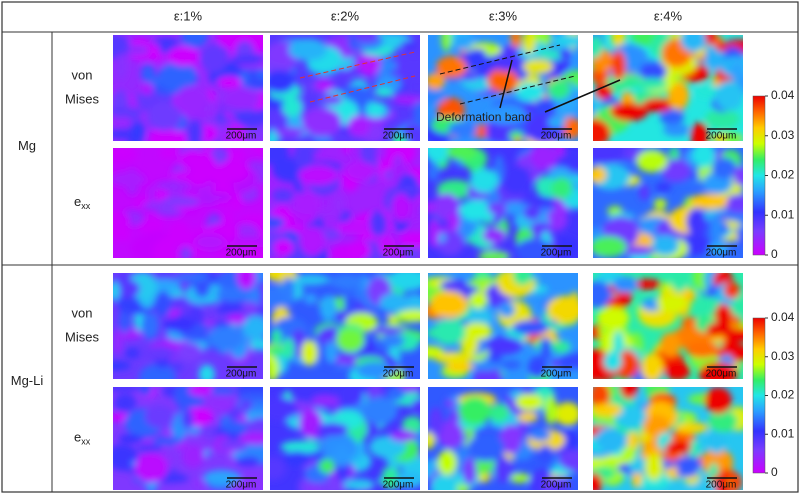 This screenshot has height=494, width=800. I want to click on row-label: exx, so click(82, 202).